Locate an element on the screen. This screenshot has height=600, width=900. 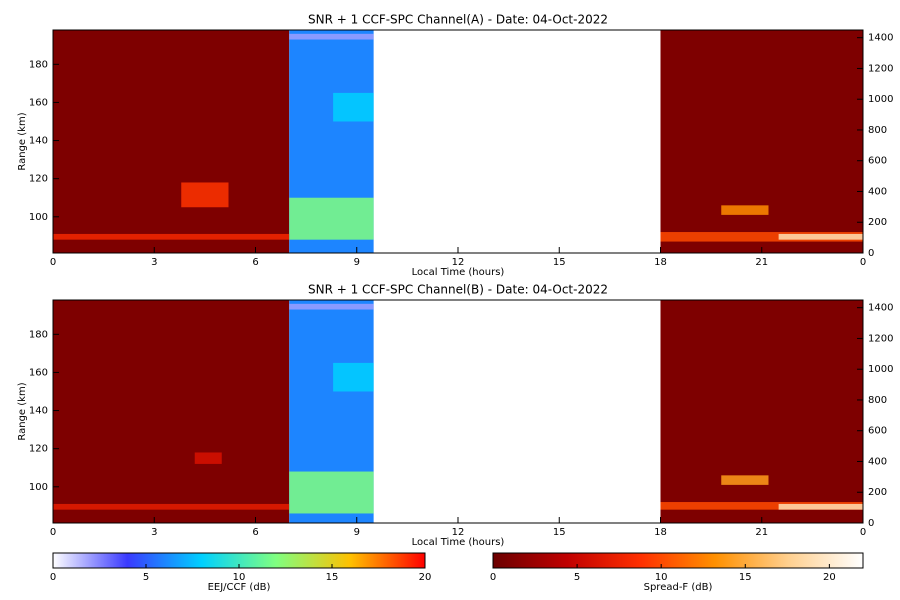
colorbar-label: Spread-F (dB) is located at coordinates (678, 587).